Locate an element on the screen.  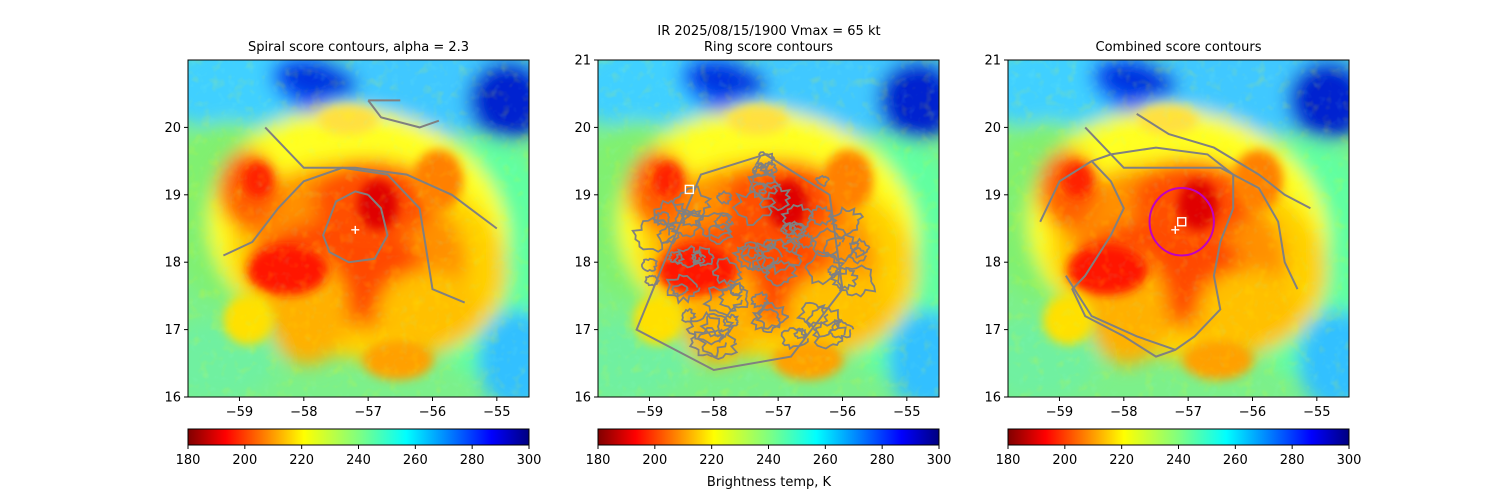
y-tick-label: 19 is located at coordinates (582, 195).